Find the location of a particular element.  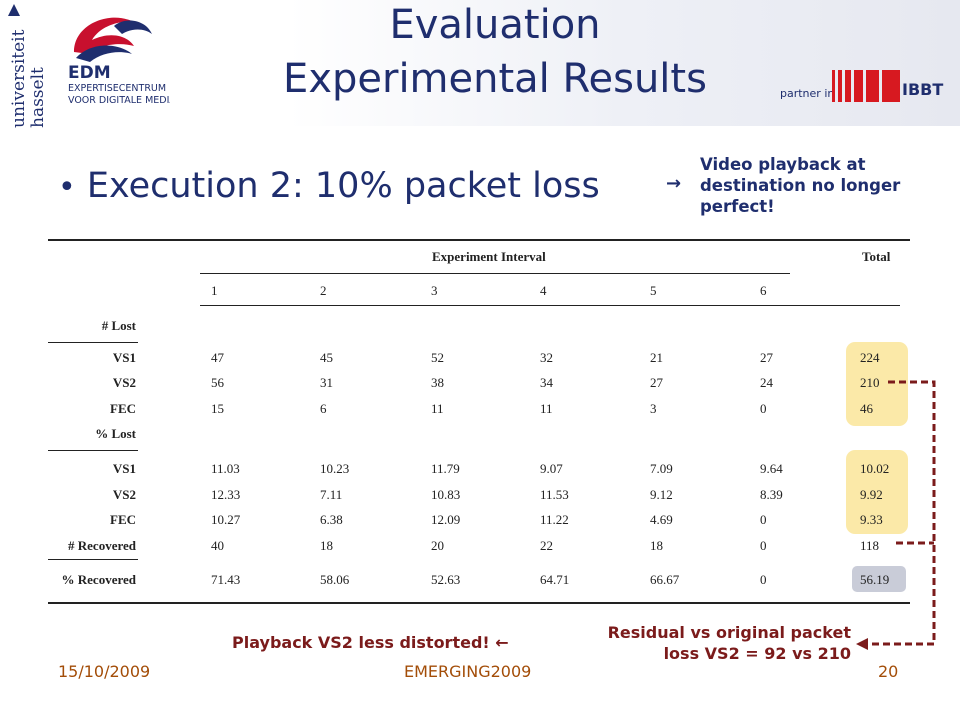

table-total-cell: 224 is located at coordinates (870, 357).